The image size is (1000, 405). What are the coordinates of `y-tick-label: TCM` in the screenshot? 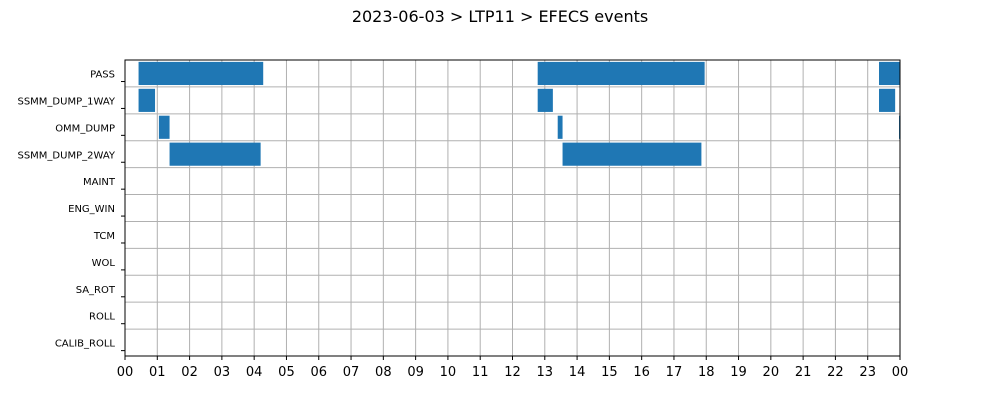 It's located at (104, 236).